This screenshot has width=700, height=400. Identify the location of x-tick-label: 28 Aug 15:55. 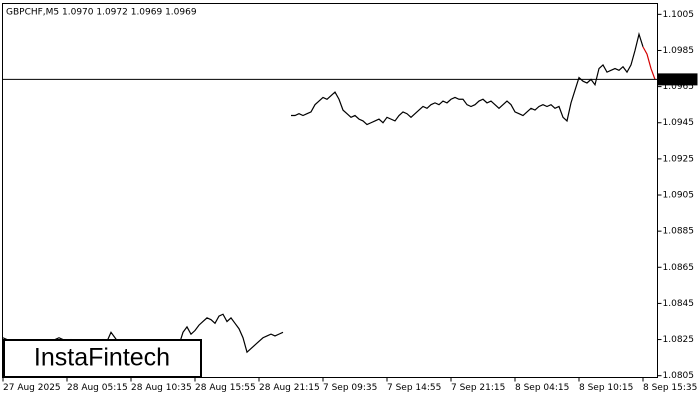
(225, 388).